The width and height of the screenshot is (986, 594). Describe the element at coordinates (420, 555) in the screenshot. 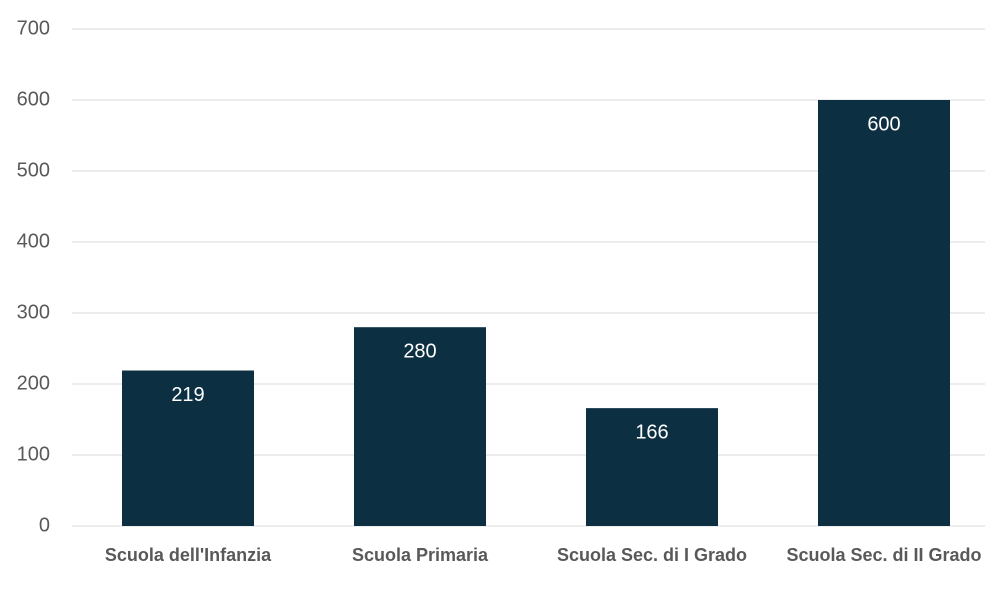

I see `x-tick-label: Scuola Primaria` at that location.